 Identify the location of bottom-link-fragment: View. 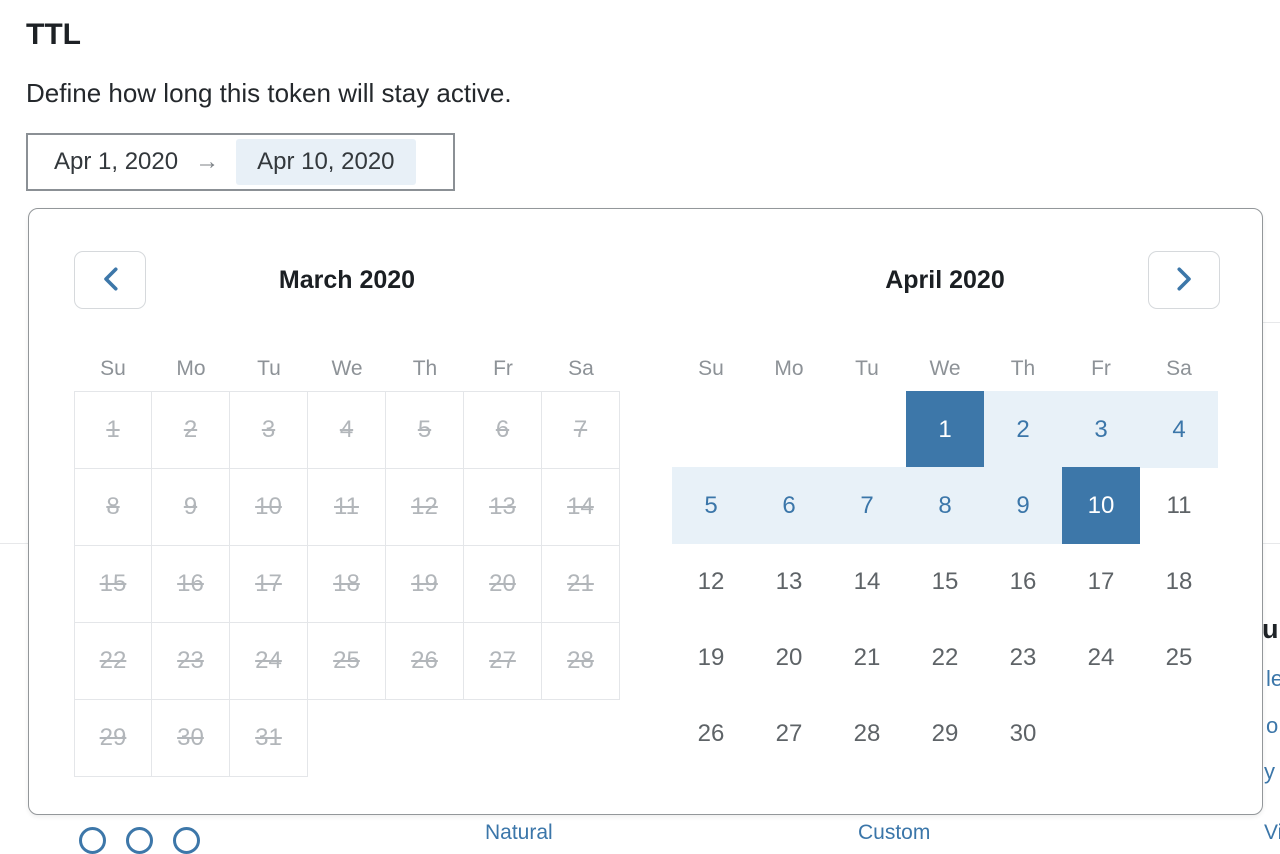
(1272, 832).